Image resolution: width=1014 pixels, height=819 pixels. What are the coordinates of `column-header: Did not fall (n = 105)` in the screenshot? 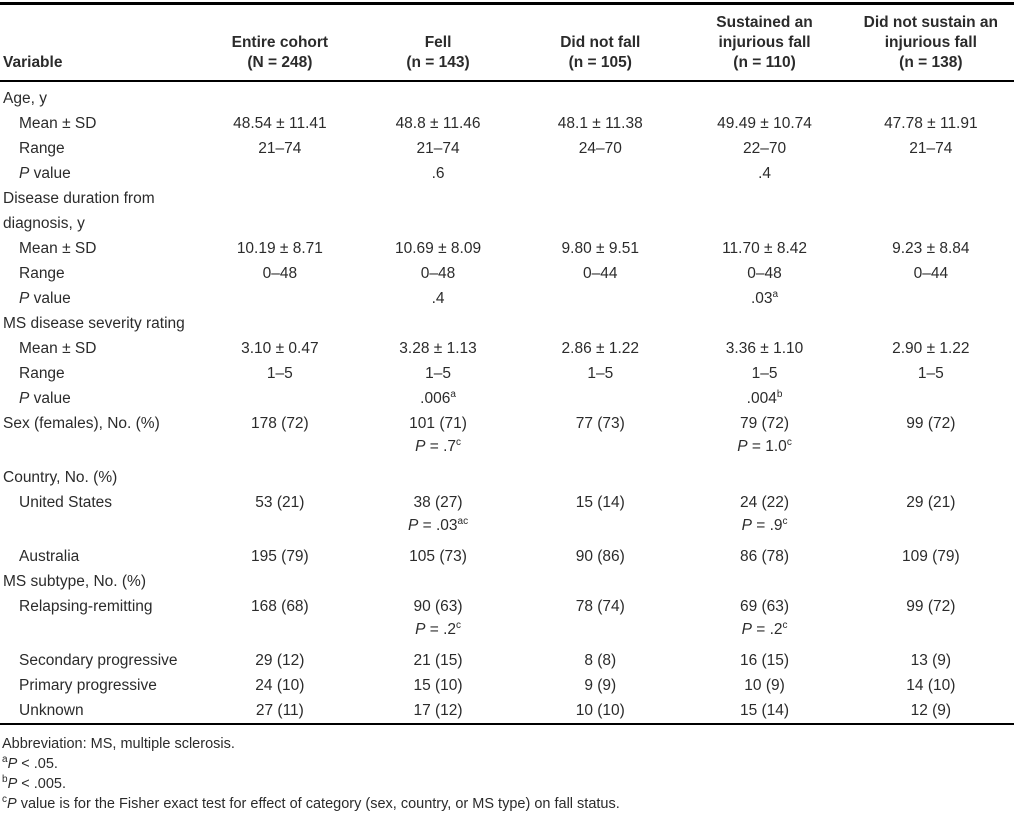 It's located at (600, 42).